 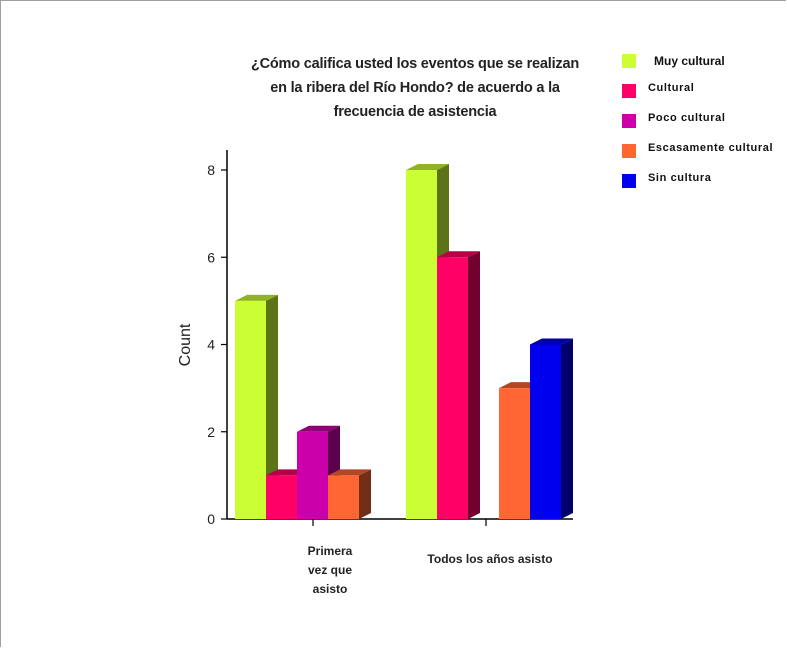 I want to click on x-tick-label: Primera vez que asisto, so click(x=330, y=570).